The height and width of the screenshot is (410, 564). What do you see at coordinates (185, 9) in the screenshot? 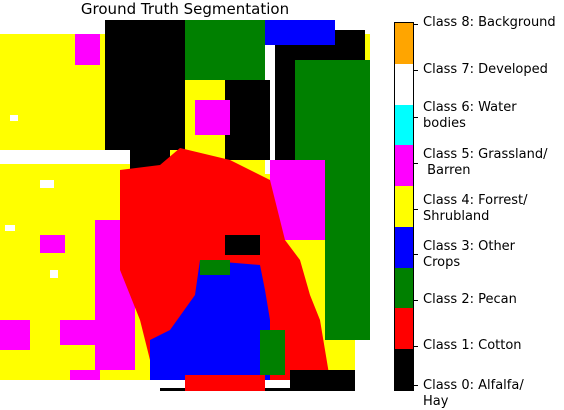
I see `figure-title: Ground Truth Segmentation` at bounding box center [185, 9].